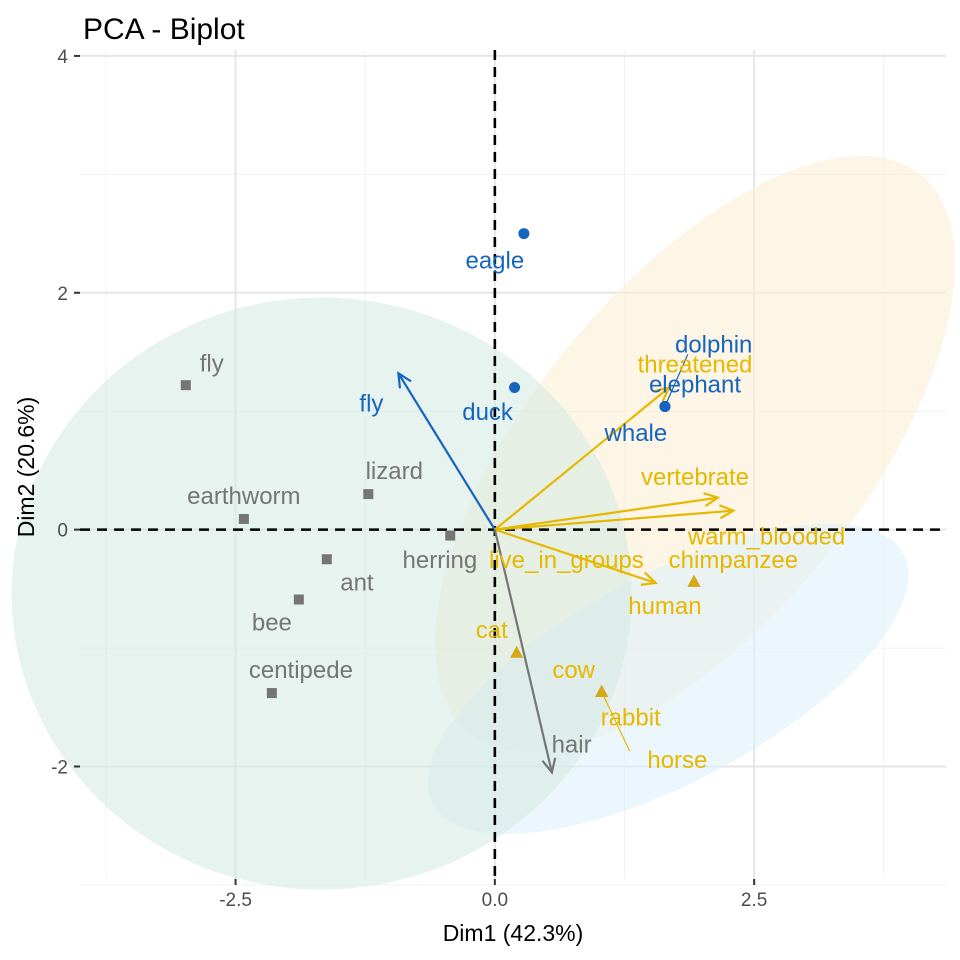  I want to click on y-tick-label: 2, so click(62, 294).